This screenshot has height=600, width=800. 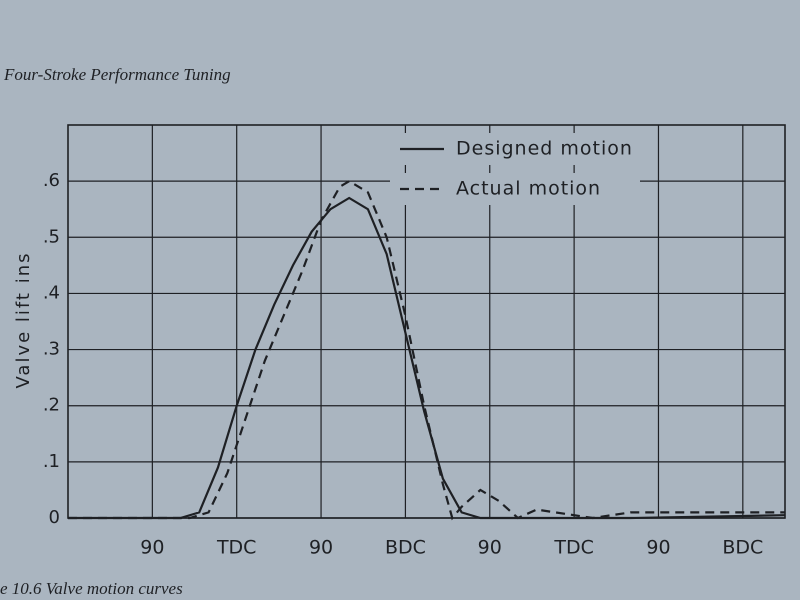 I want to click on y-tick-label: .3, so click(x=51, y=349).